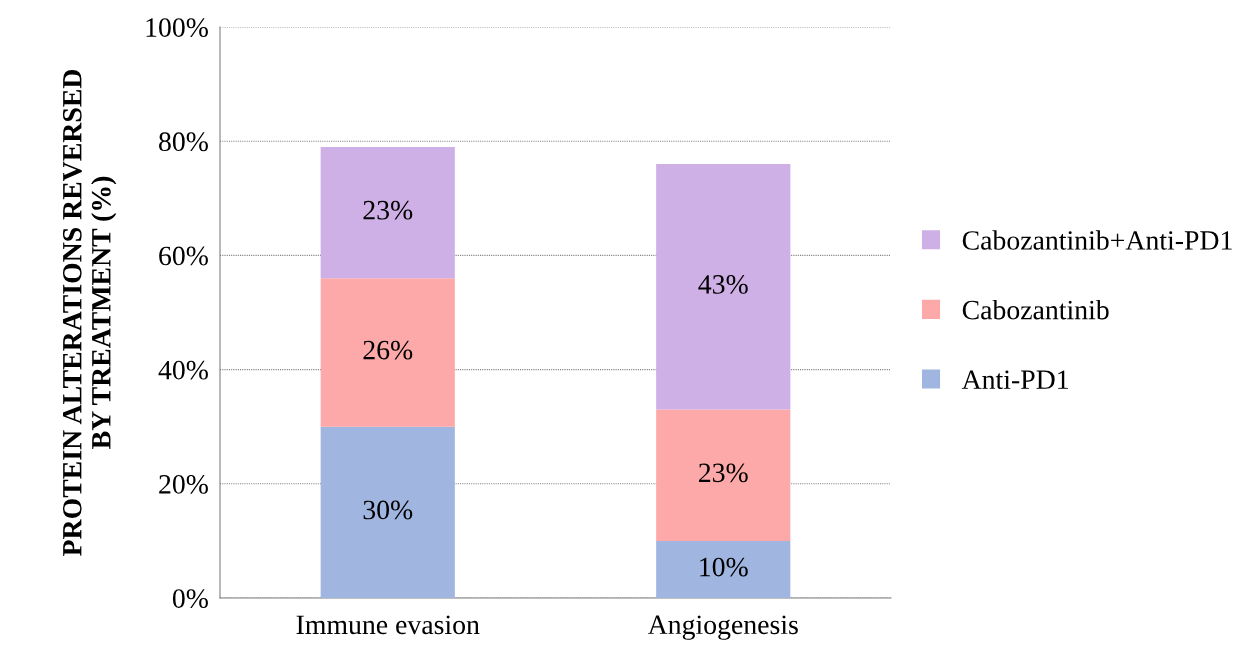  Describe the element at coordinates (388, 625) in the screenshot. I see `x-tick-label: Immune evasion` at that location.